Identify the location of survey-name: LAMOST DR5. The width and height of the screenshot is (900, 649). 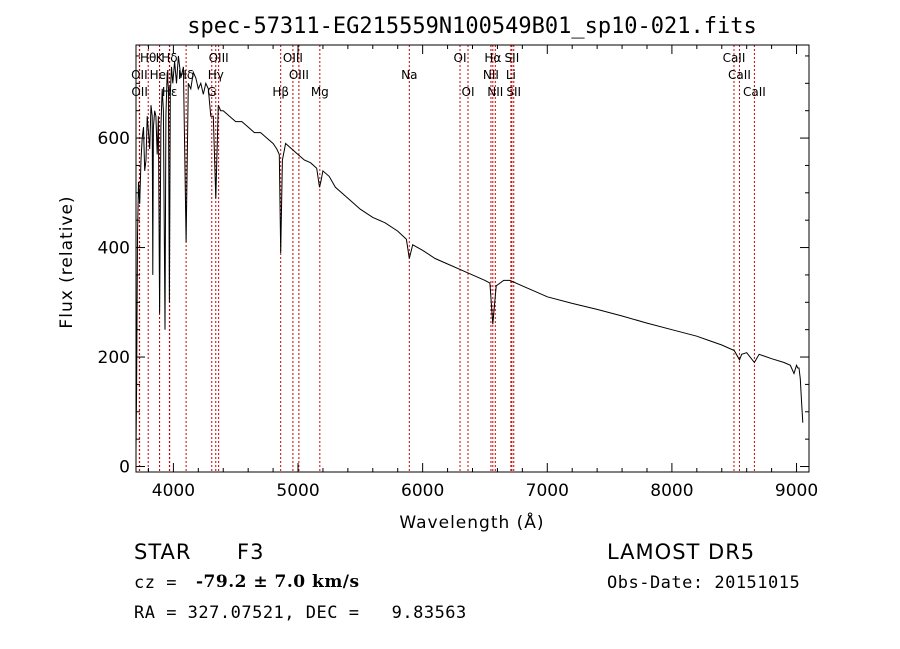
(681, 552).